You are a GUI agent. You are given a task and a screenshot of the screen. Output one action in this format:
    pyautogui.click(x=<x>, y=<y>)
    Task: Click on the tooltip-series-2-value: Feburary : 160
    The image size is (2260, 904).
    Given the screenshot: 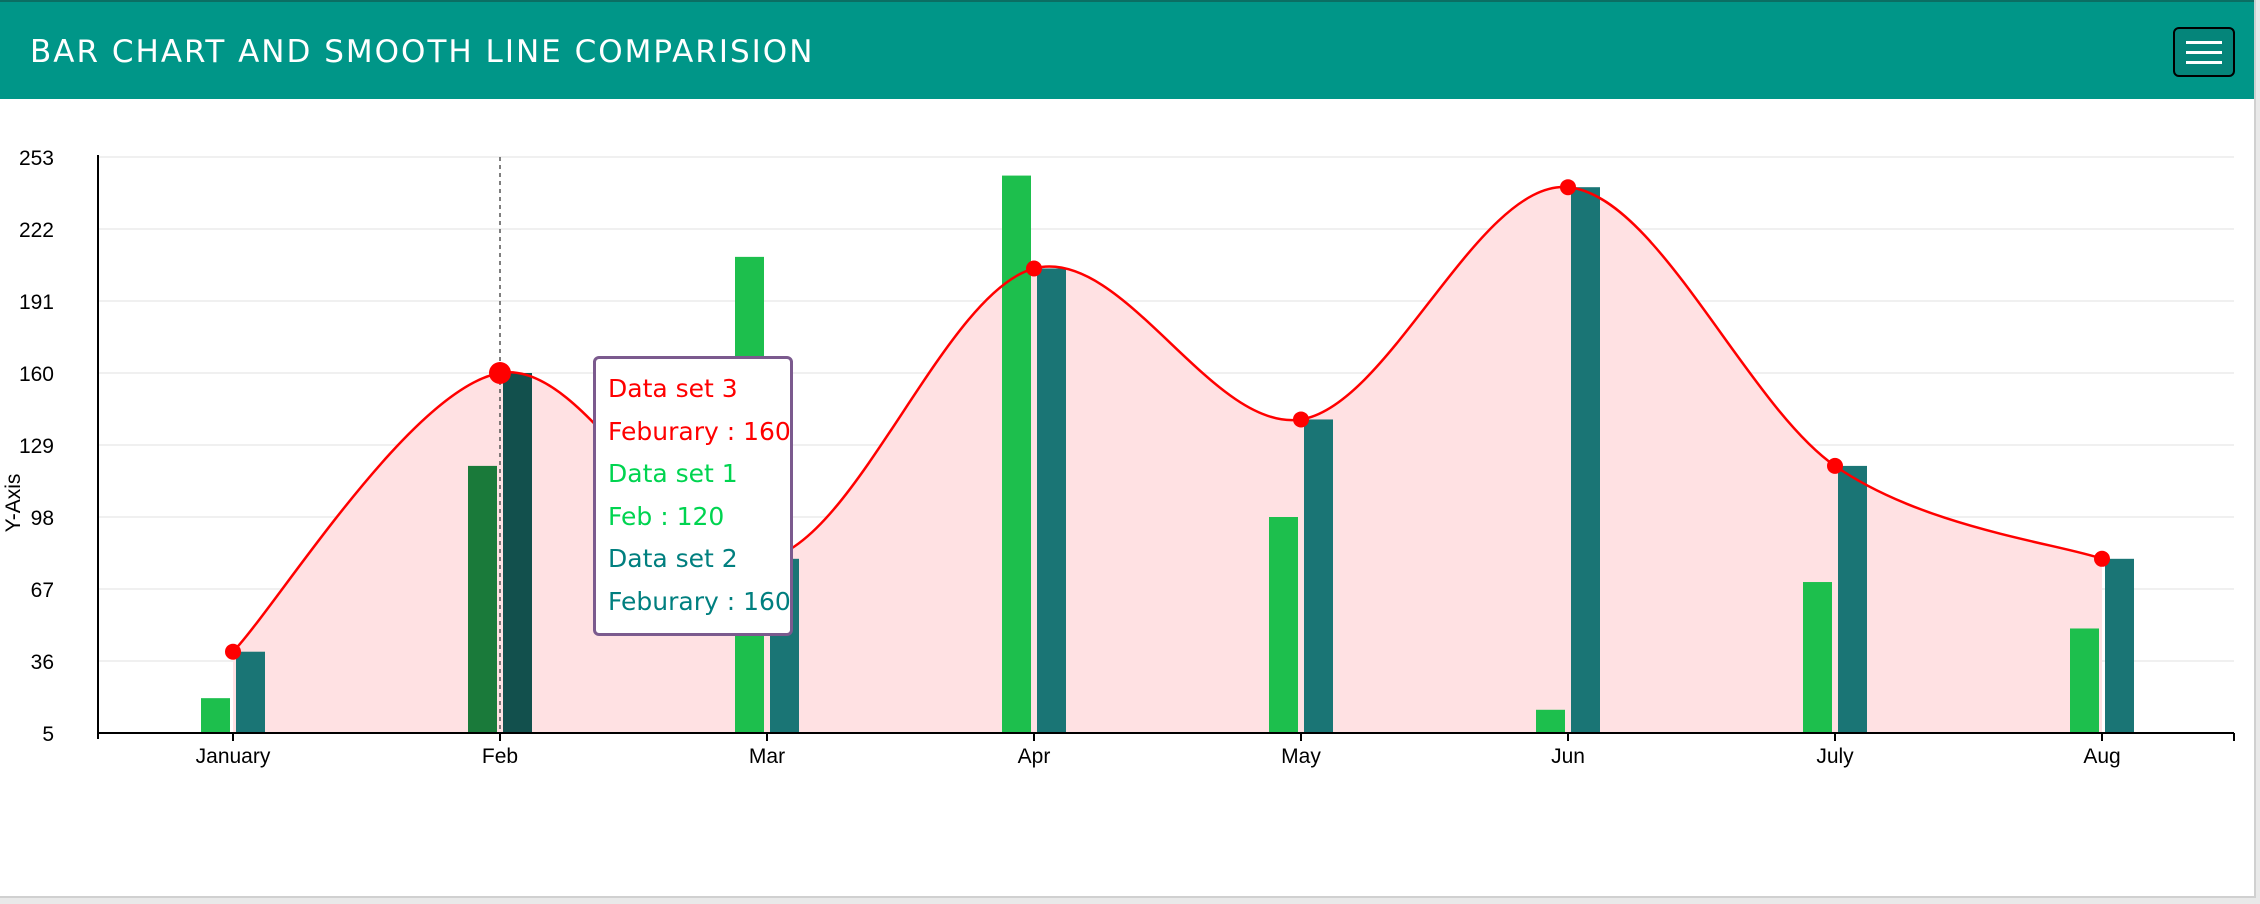 What is the action you would take?
    pyautogui.click(x=699, y=601)
    